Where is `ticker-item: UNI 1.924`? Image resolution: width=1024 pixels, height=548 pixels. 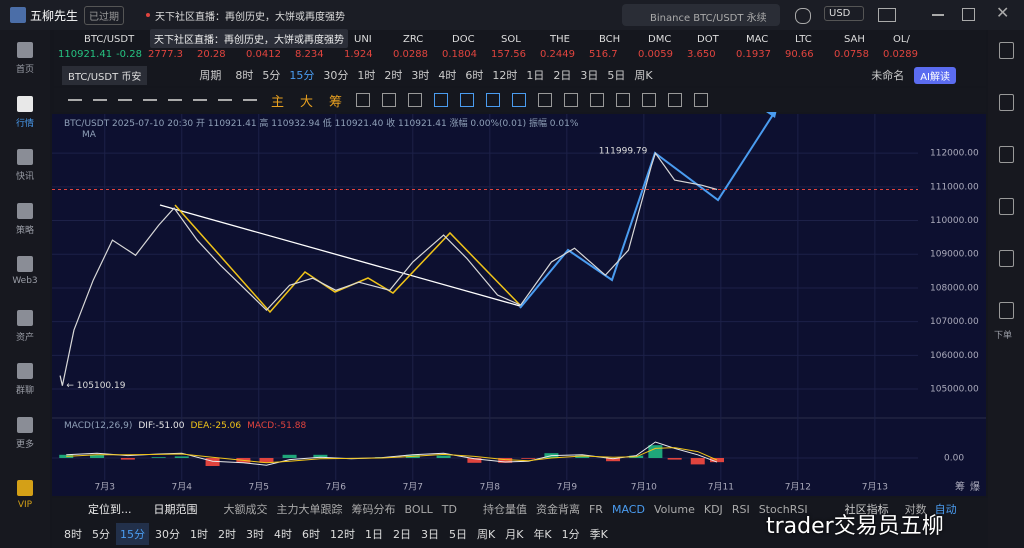 ticker-item: UNI 1.924 is located at coordinates (368, 47).